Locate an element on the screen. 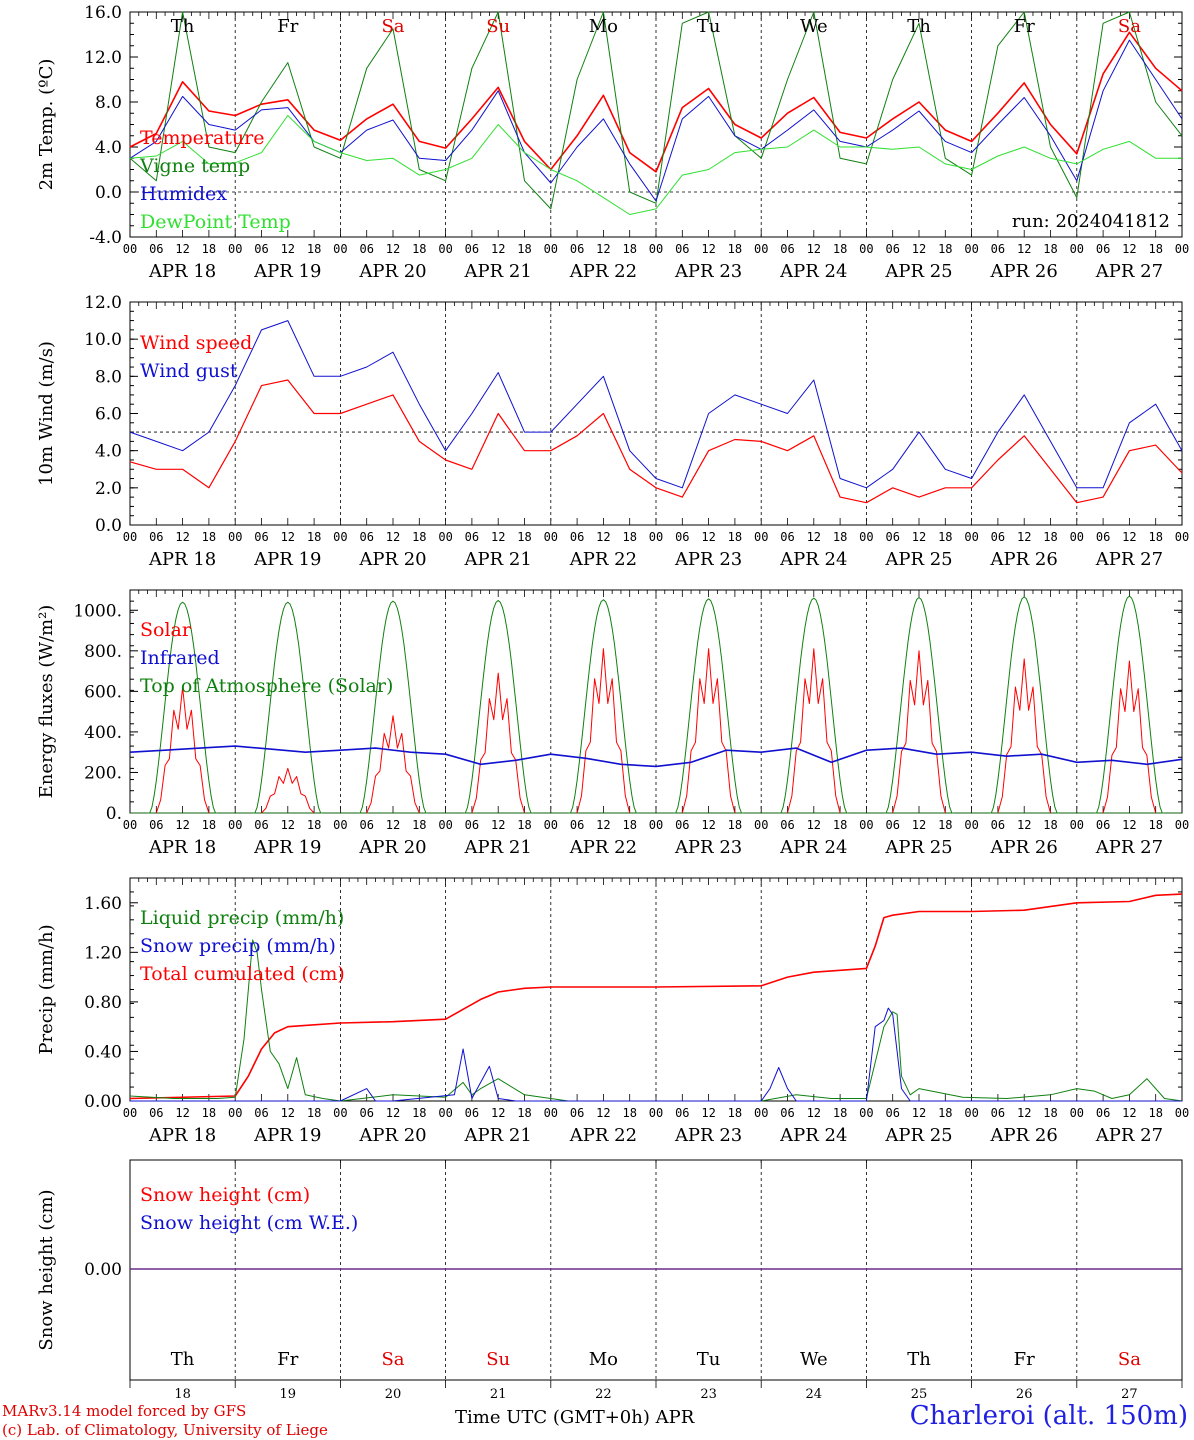 The image size is (1194, 1440). y-tick-label: -4.0 is located at coordinates (105, 238).